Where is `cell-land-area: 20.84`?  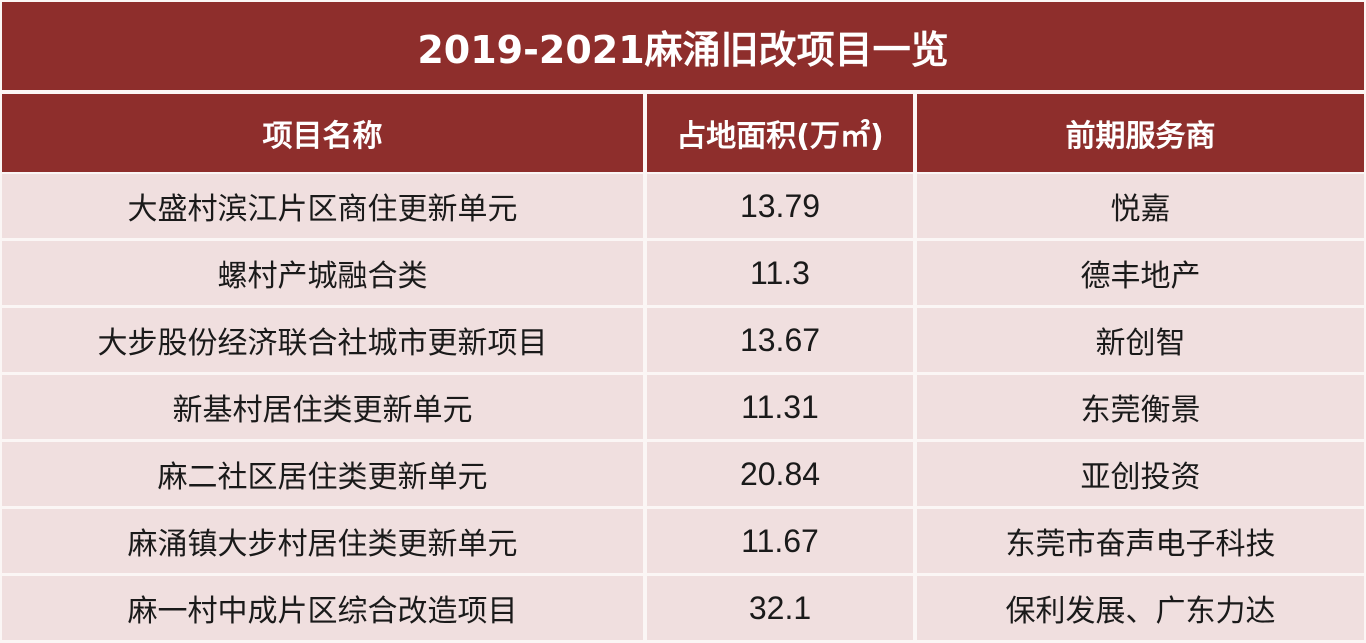 cell-land-area: 20.84 is located at coordinates (780, 474).